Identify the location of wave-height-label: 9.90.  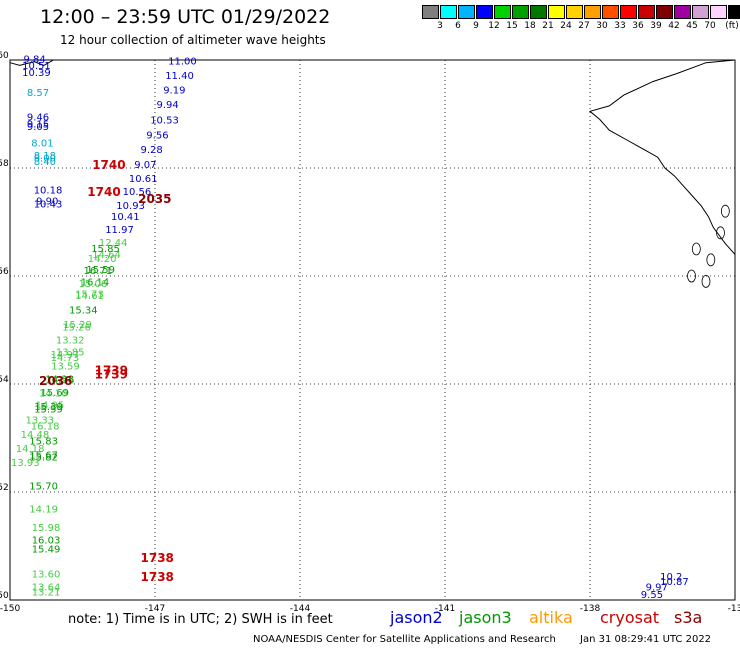
(47, 202).